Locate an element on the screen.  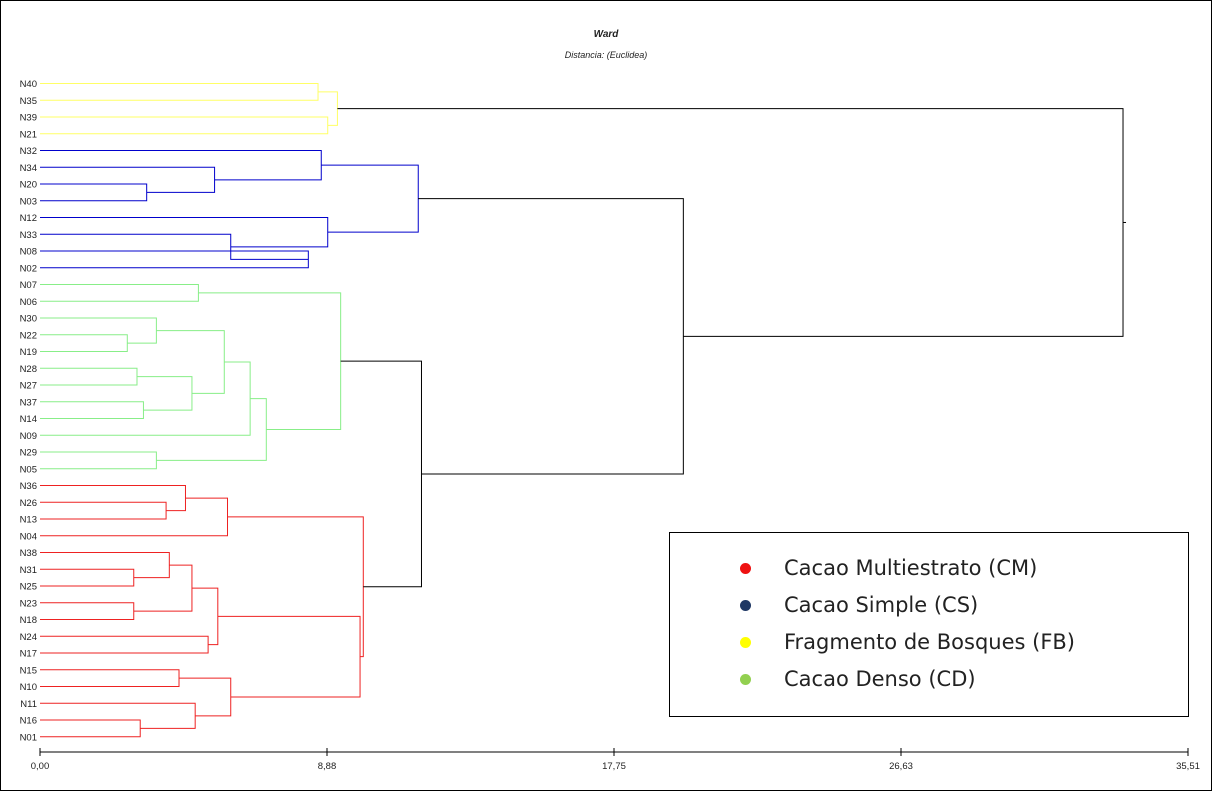
legend-swatch-fb is located at coordinates (745, 642).